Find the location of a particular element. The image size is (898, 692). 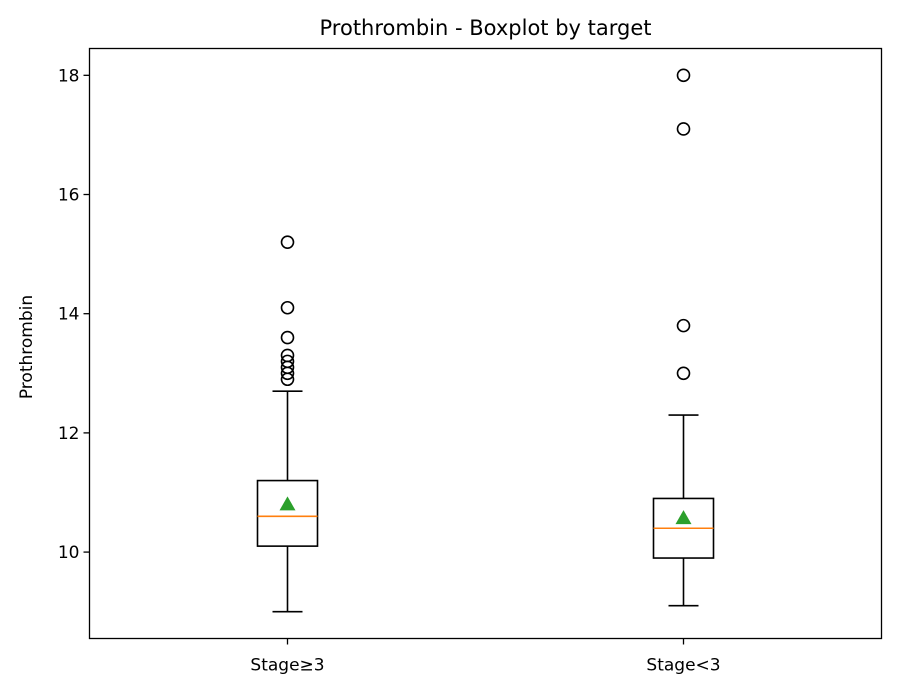

y-tick-label: 10 is located at coordinates (69, 553).